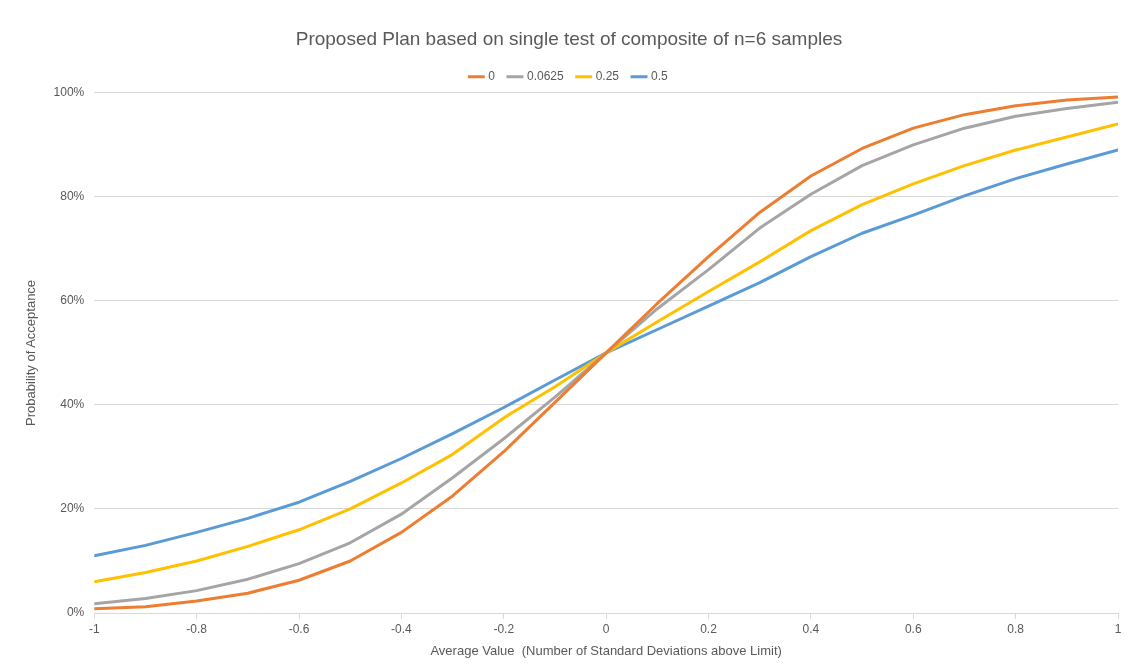 This screenshot has height=671, width=1130. I want to click on x-tick-label: 0, so click(606, 628).